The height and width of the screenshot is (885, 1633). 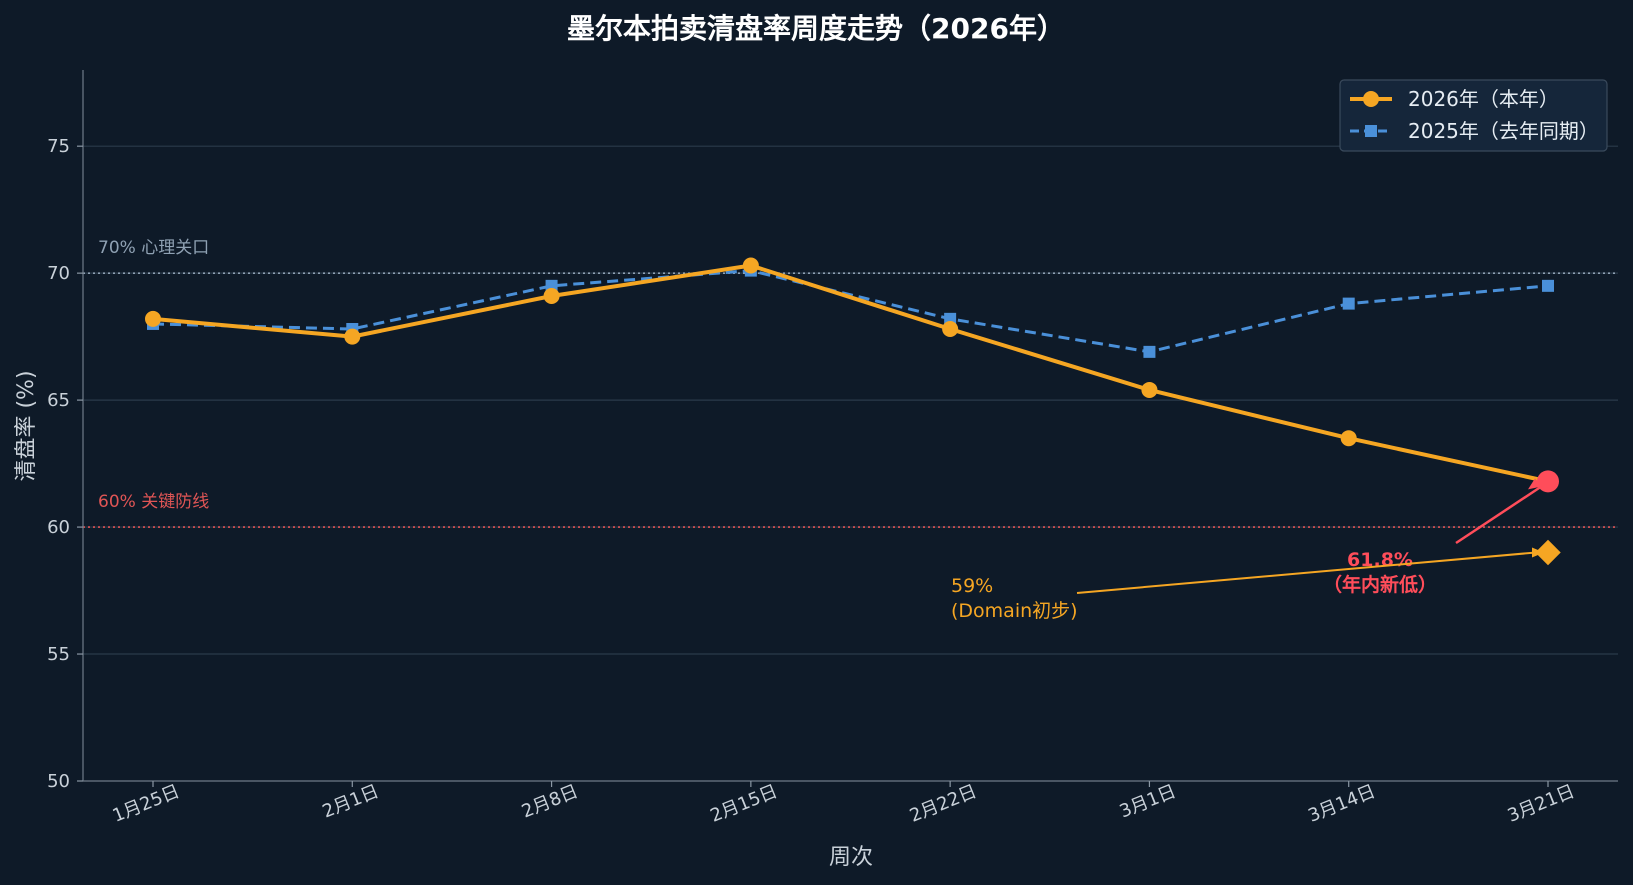 I want to click on legend-label-0: 2026年（本年）, so click(x=1483, y=99).